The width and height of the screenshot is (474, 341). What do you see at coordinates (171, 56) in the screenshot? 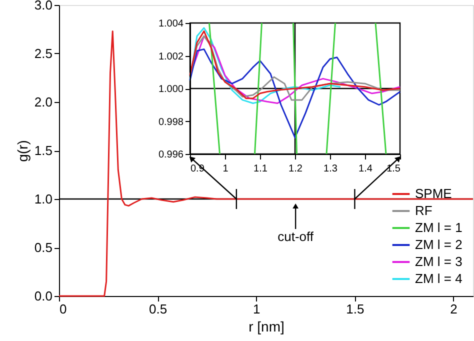
I see `y-tick-label: 1.002` at bounding box center [171, 56].